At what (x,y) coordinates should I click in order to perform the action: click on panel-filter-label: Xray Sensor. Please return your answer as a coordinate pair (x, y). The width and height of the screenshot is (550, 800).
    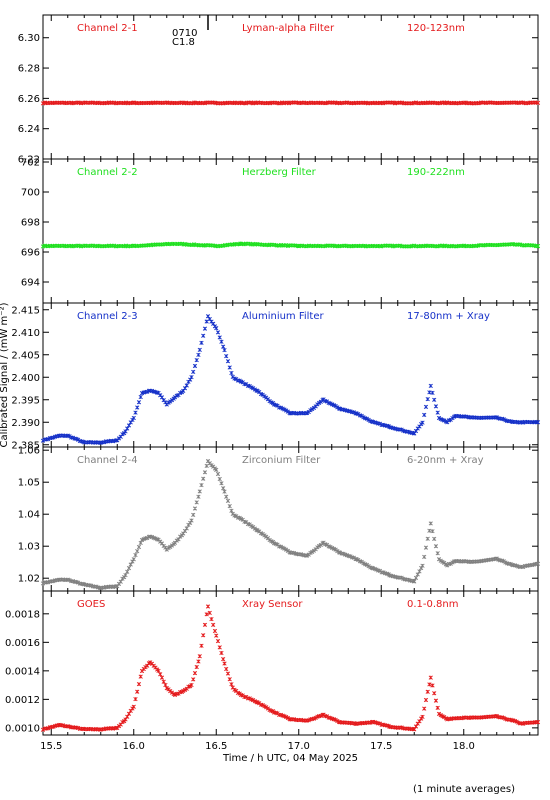
    Looking at the image, I should click on (272, 604).